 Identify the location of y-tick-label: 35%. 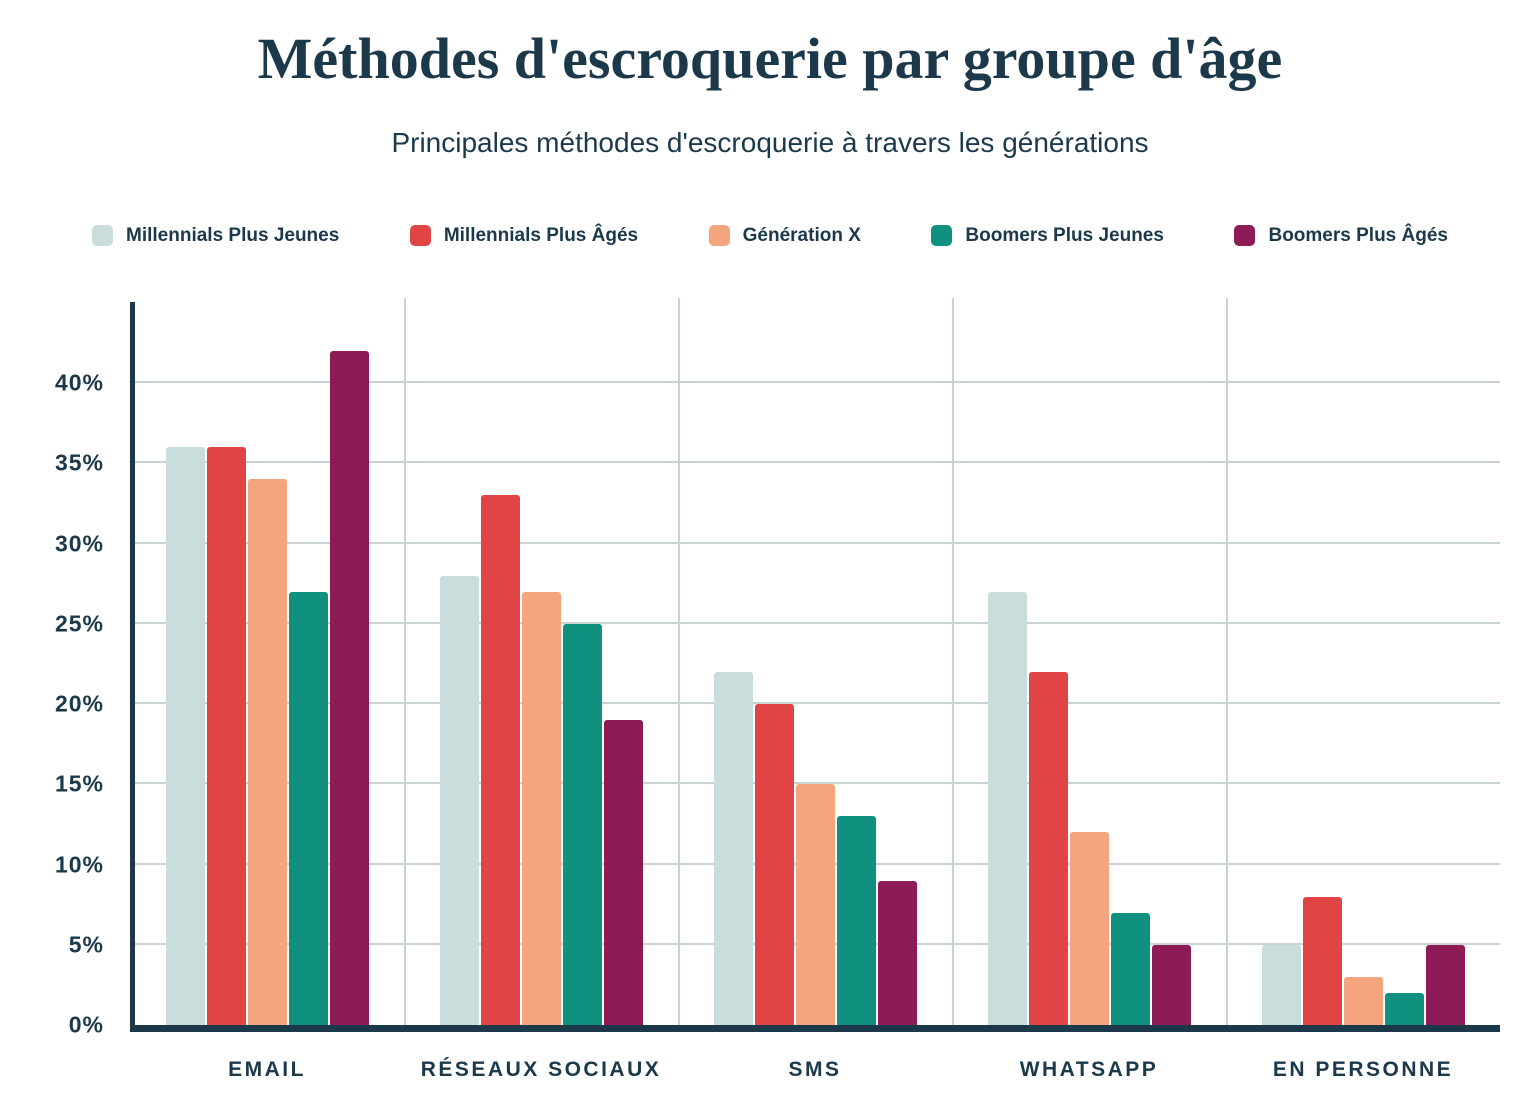
(79, 462).